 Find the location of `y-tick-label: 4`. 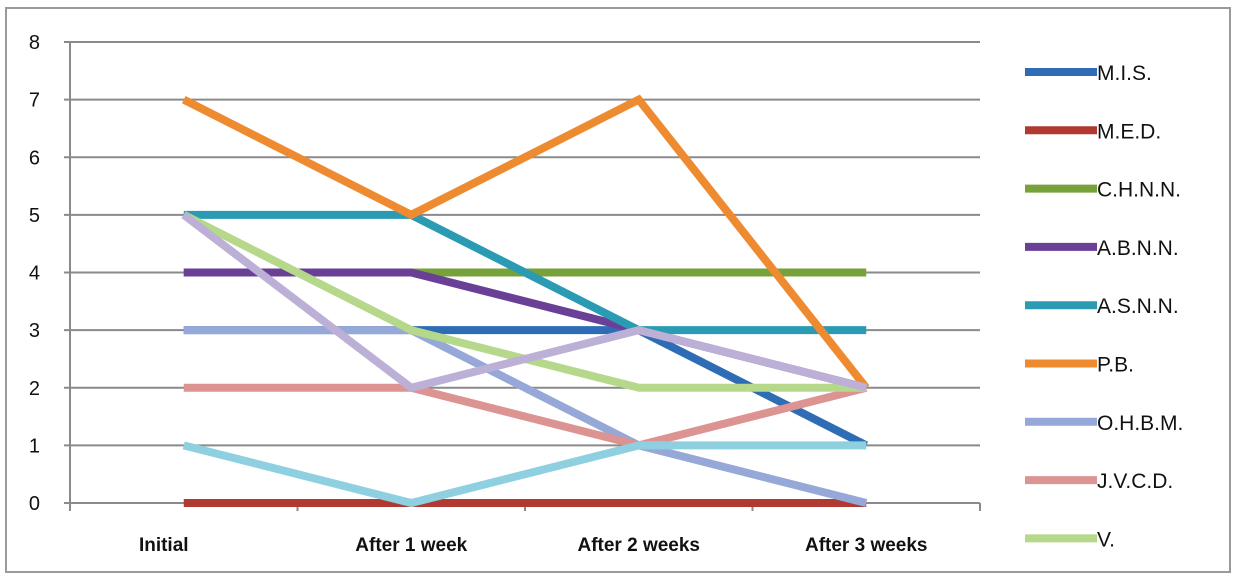

y-tick-label: 4 is located at coordinates (34, 274).